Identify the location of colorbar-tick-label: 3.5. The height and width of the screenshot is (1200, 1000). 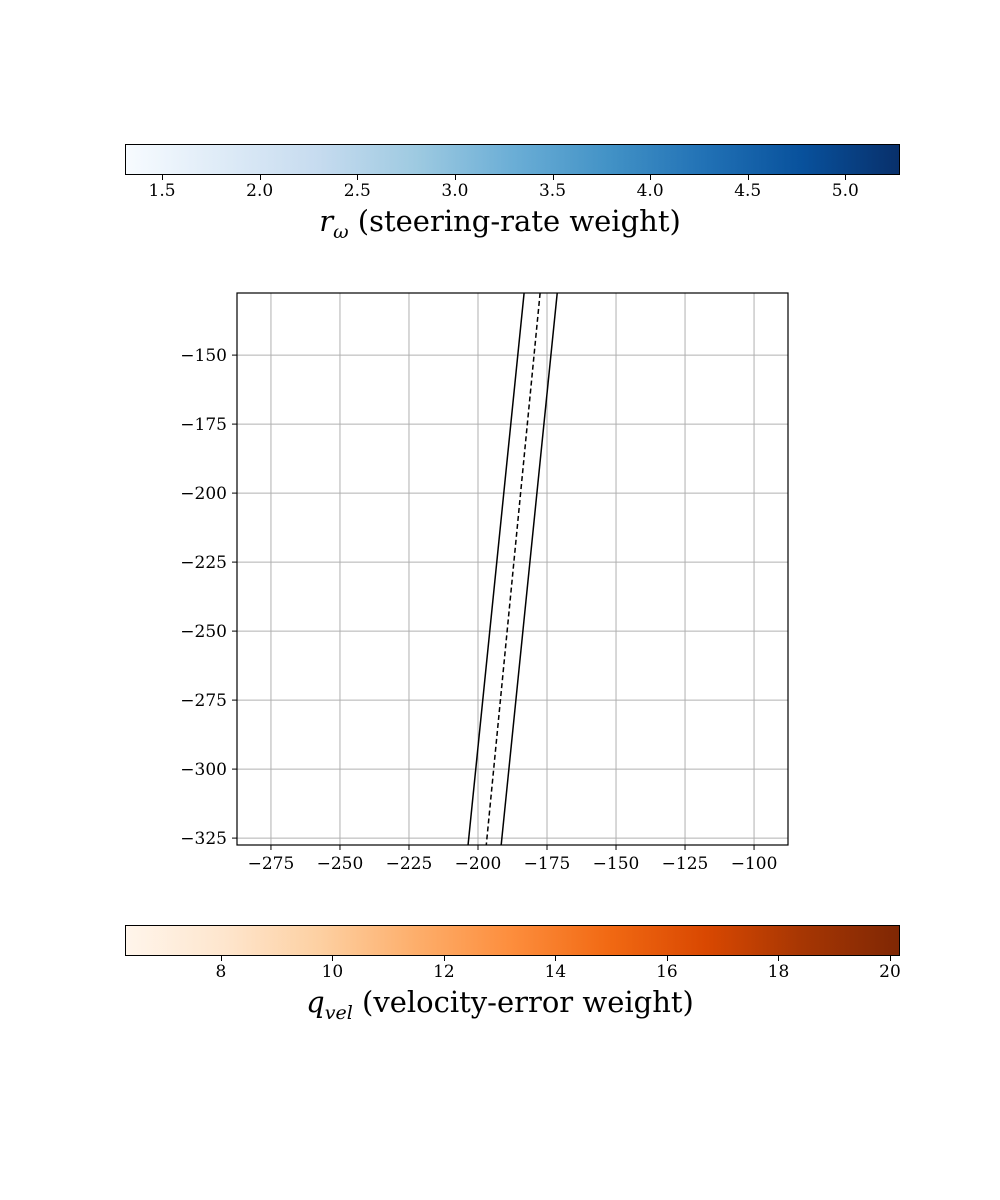
(552, 191).